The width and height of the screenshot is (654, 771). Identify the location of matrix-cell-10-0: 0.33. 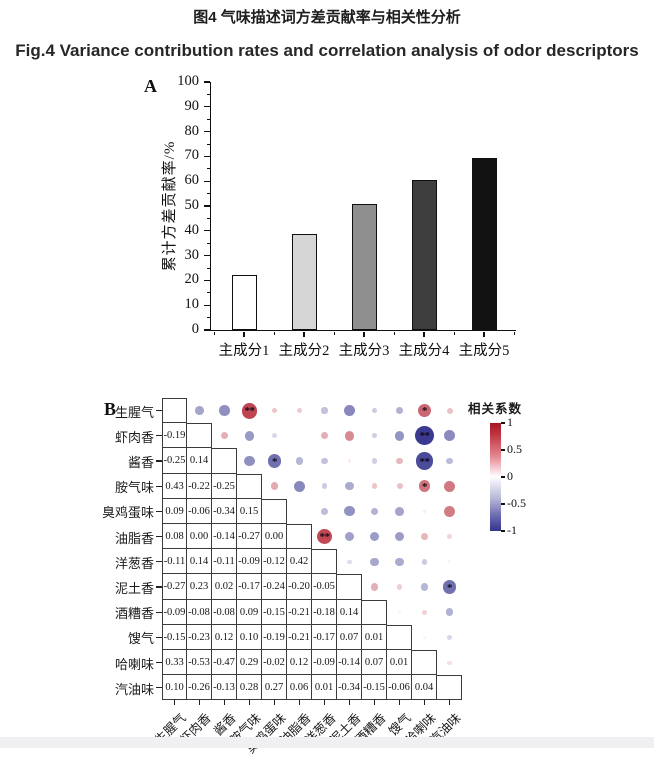
(174, 663).